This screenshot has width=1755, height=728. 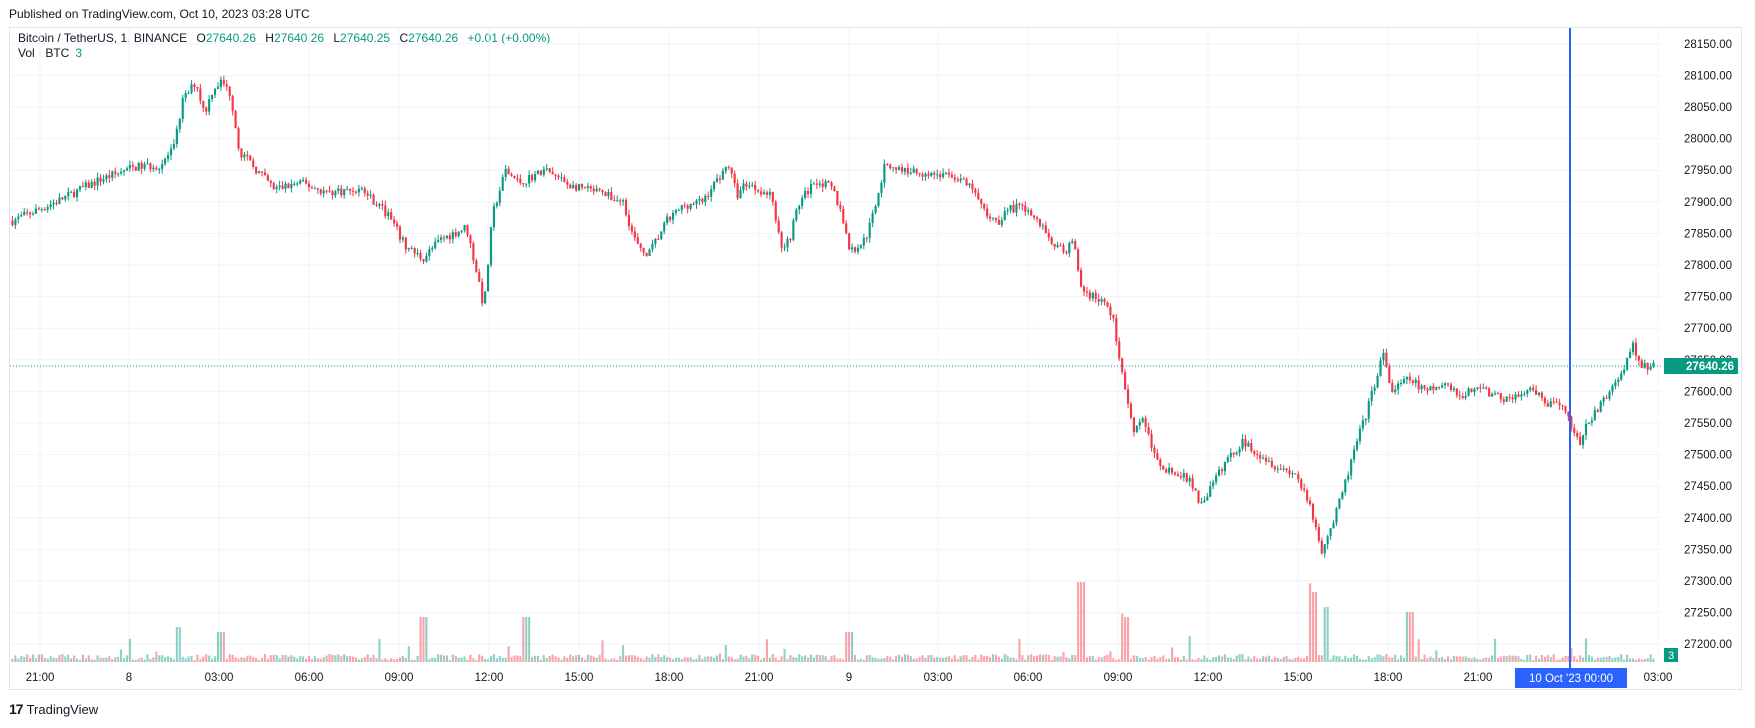 What do you see at coordinates (849, 678) in the screenshot?
I see `x-axis-tick-label: 9` at bounding box center [849, 678].